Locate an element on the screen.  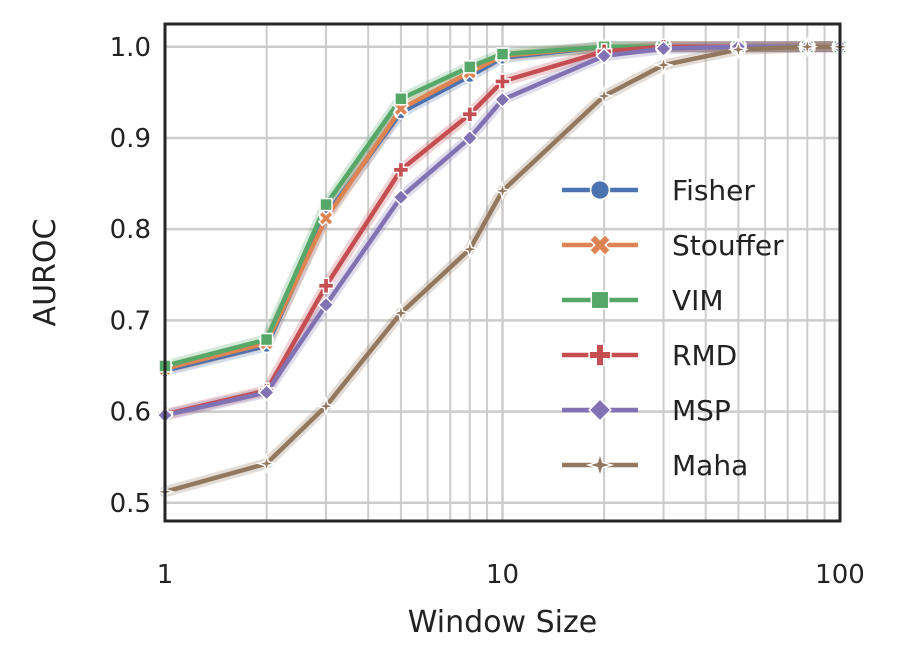
y-tick-label: 0.9 is located at coordinates (130, 139).